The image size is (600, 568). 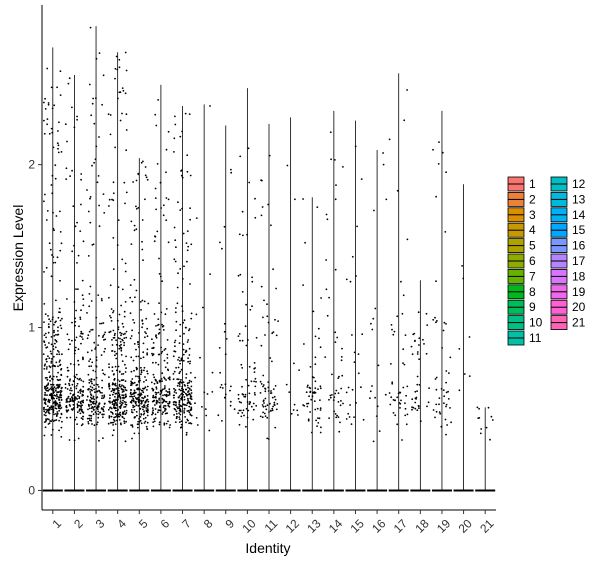 I want to click on x-tick-label: 14, so click(x=336, y=526).